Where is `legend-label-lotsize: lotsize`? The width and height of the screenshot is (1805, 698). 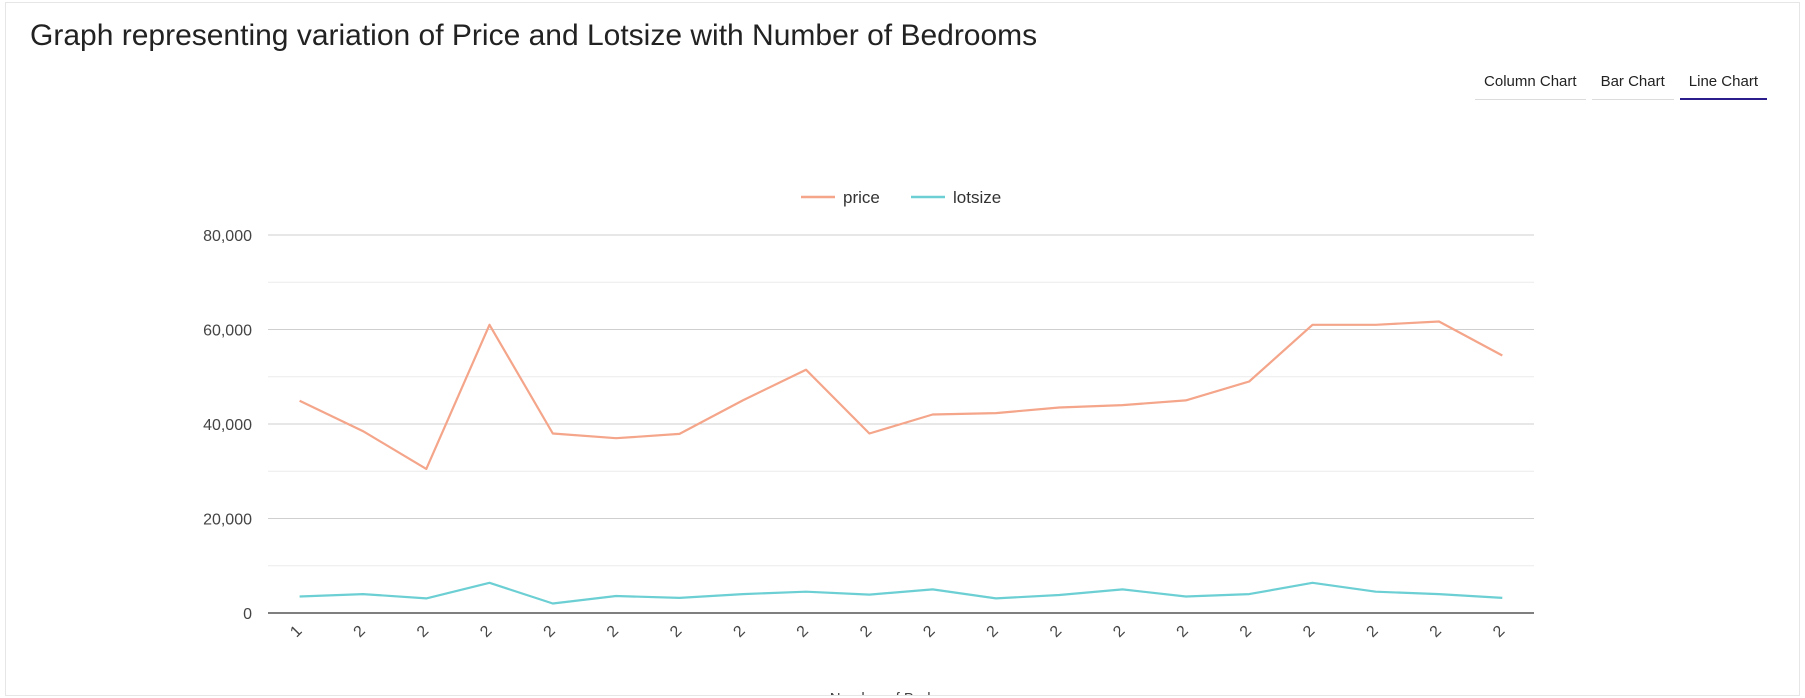
legend-label-lotsize: lotsize is located at coordinates (977, 197).